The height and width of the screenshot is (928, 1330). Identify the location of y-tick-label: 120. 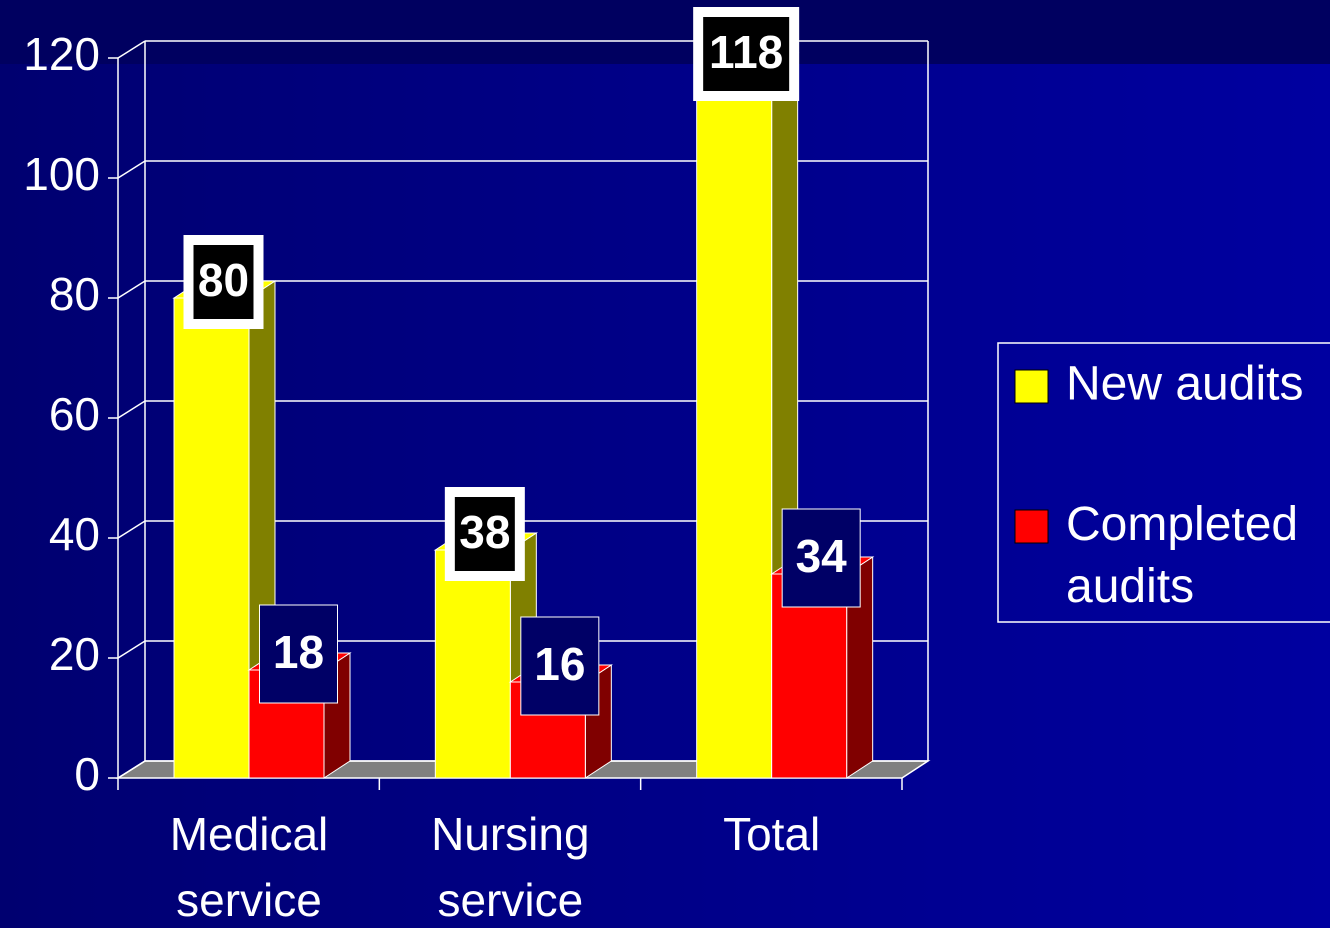
(61, 54).